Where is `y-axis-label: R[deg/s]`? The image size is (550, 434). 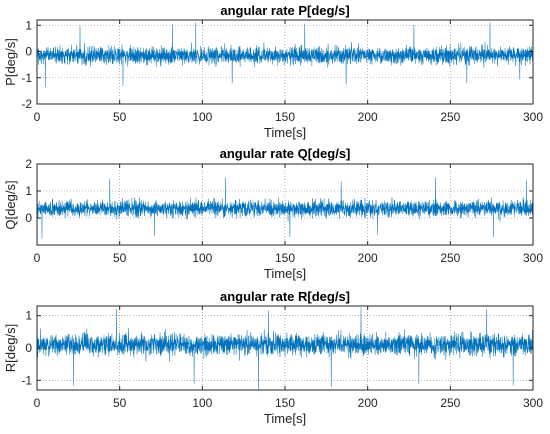
y-axis-label: R[deg/s] is located at coordinates (10, 348).